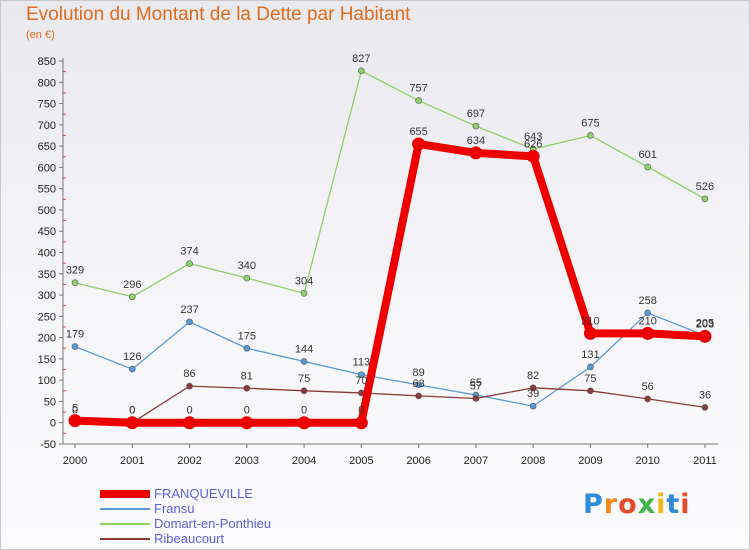 The height and width of the screenshot is (550, 750). What do you see at coordinates (47, 147) in the screenshot?
I see `y-tick-label: 650` at bounding box center [47, 147].